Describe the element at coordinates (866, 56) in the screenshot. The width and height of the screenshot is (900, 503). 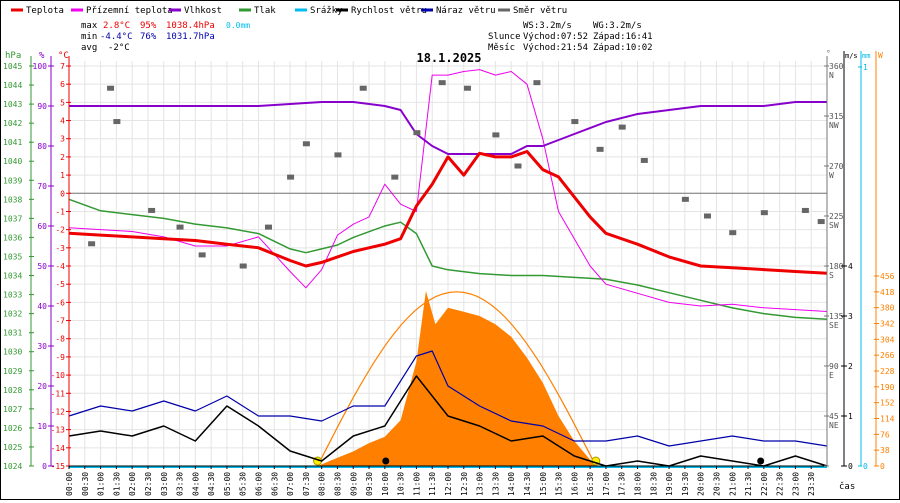
I see `mm-axis-unit: mm` at that location.